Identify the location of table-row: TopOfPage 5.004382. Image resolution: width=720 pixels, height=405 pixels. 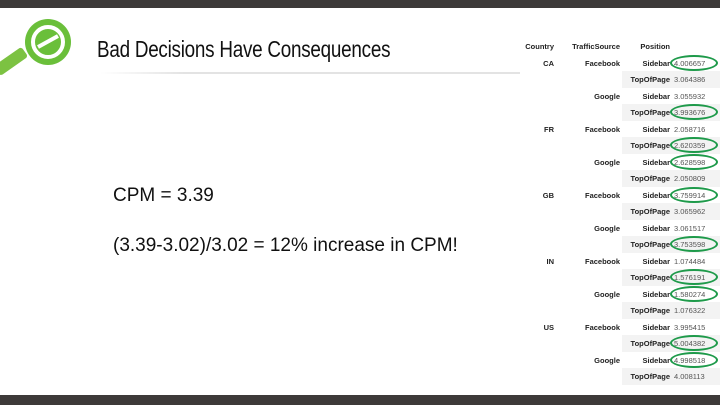
(618, 343).